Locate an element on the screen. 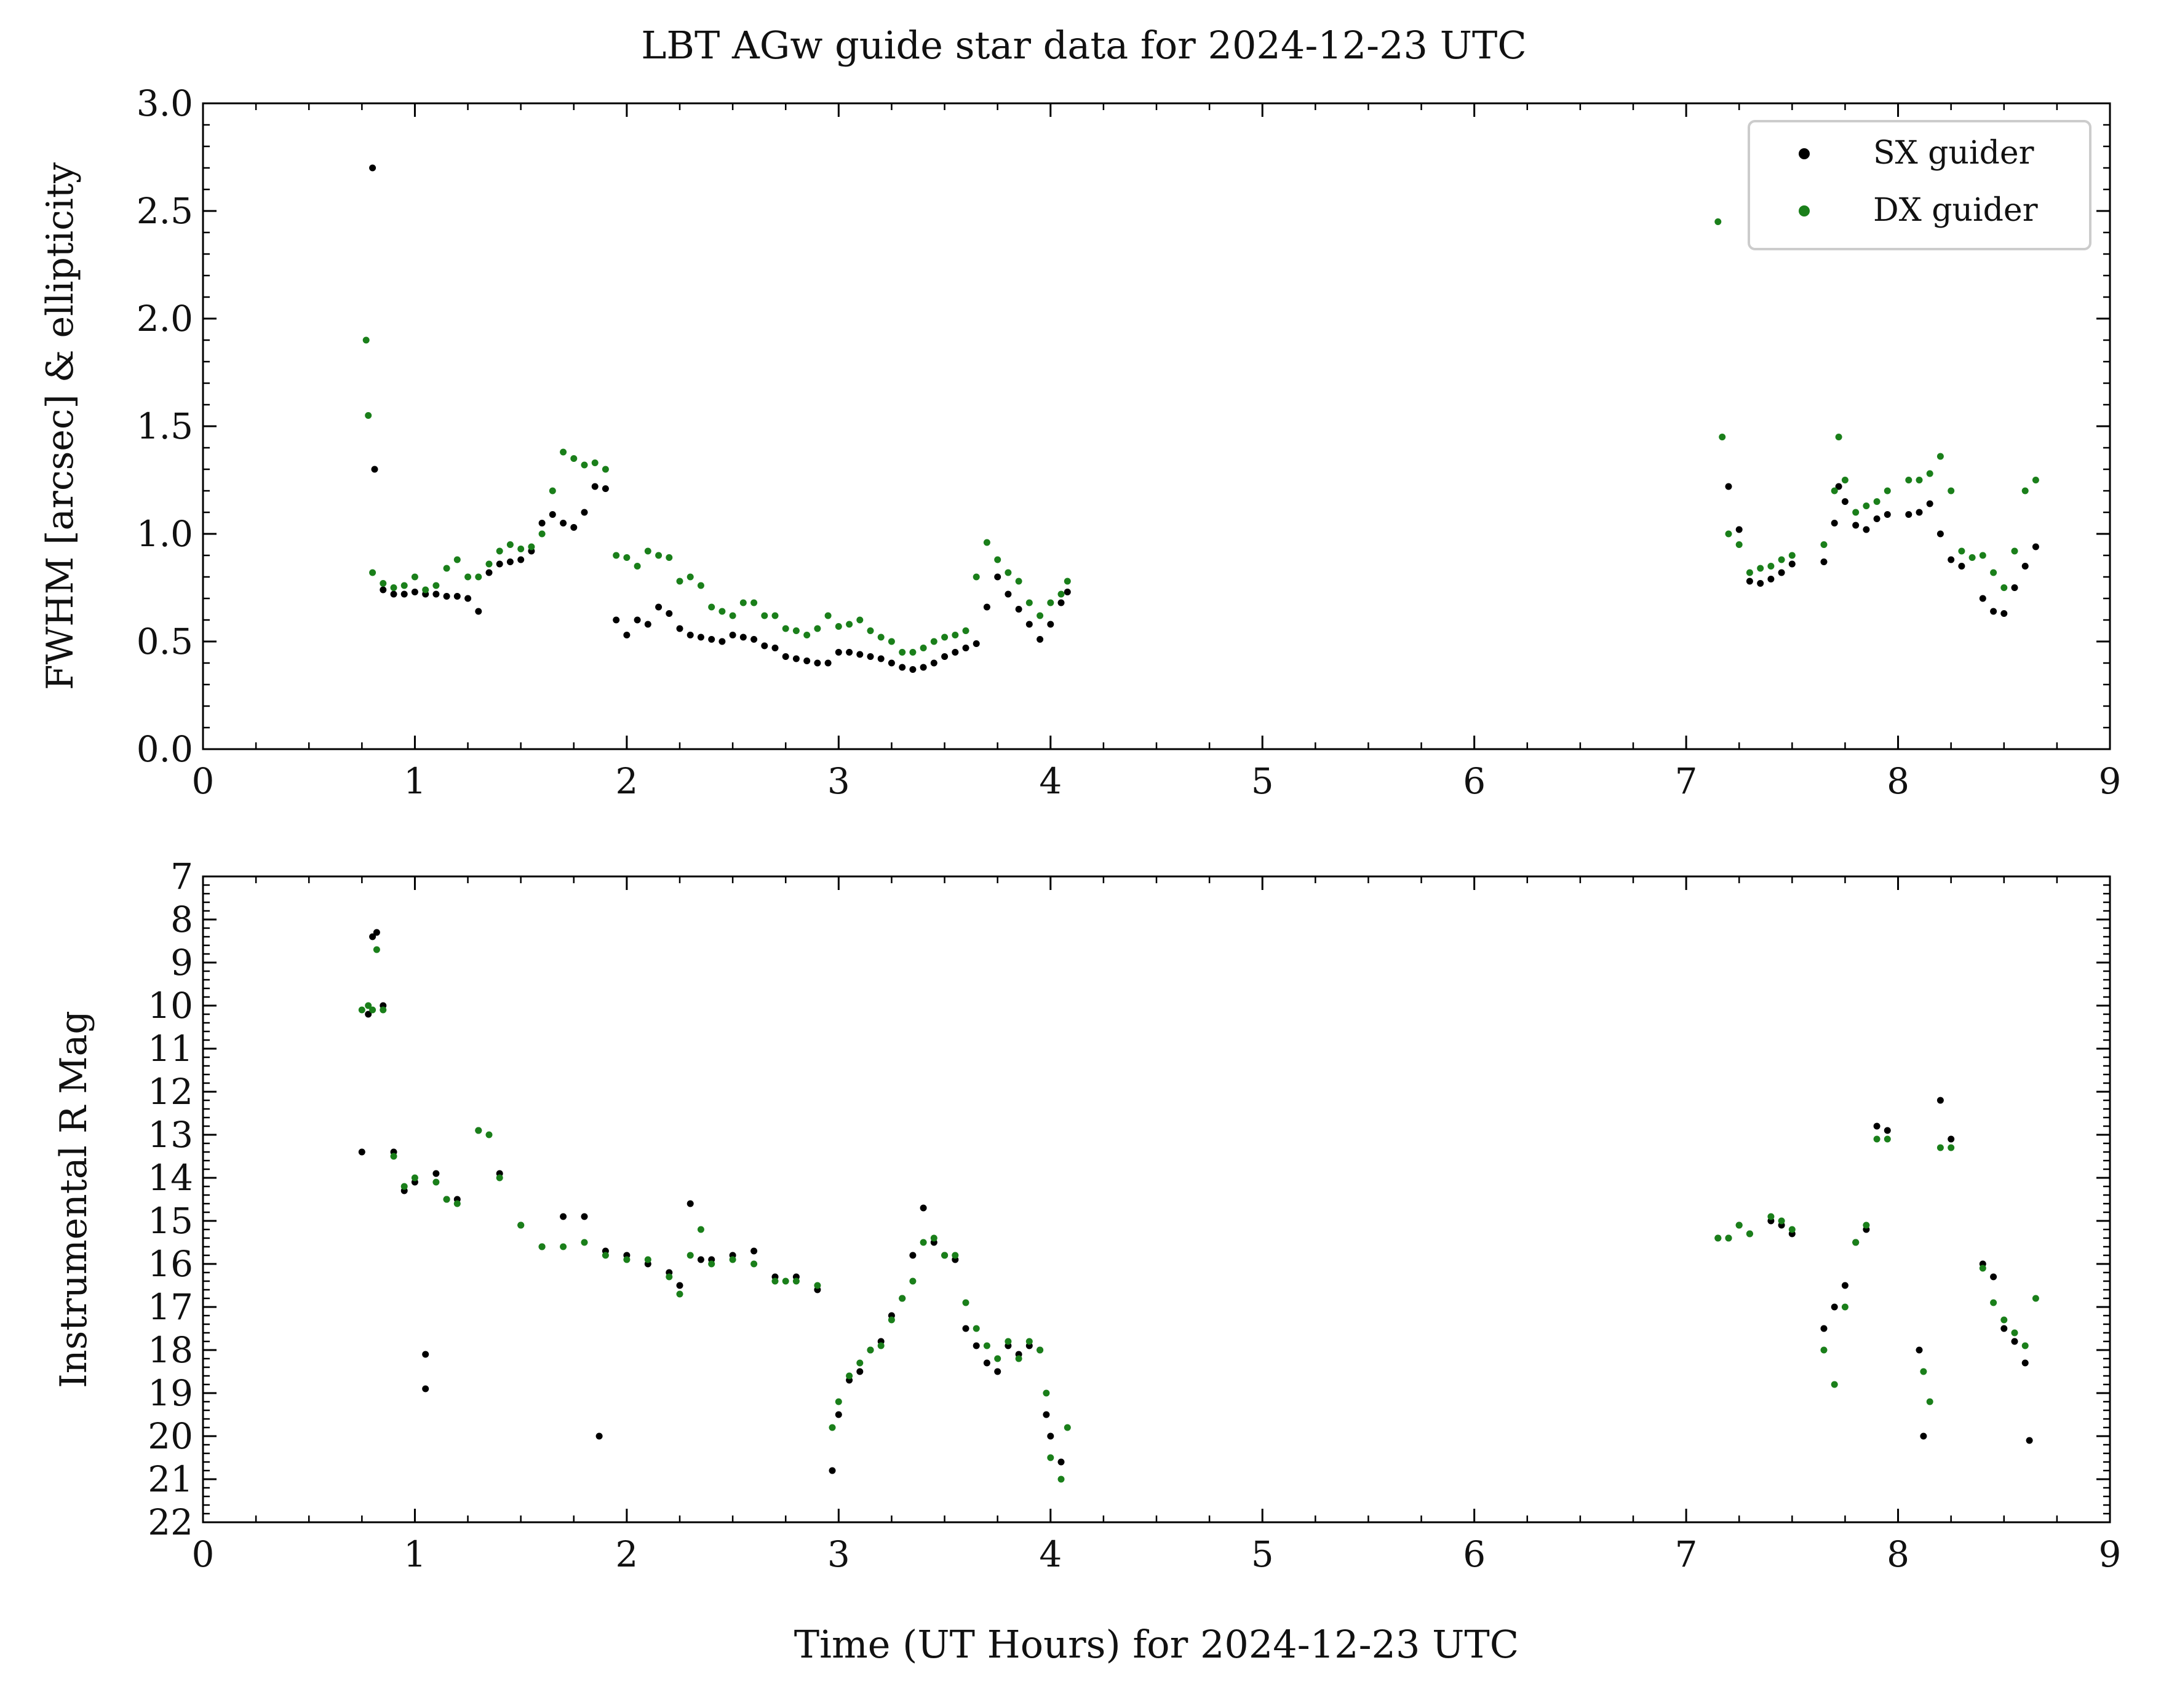 Image resolution: width=2161 pixels, height=1708 pixels. magnitude-x-tick-label: 7 is located at coordinates (1687, 1554).